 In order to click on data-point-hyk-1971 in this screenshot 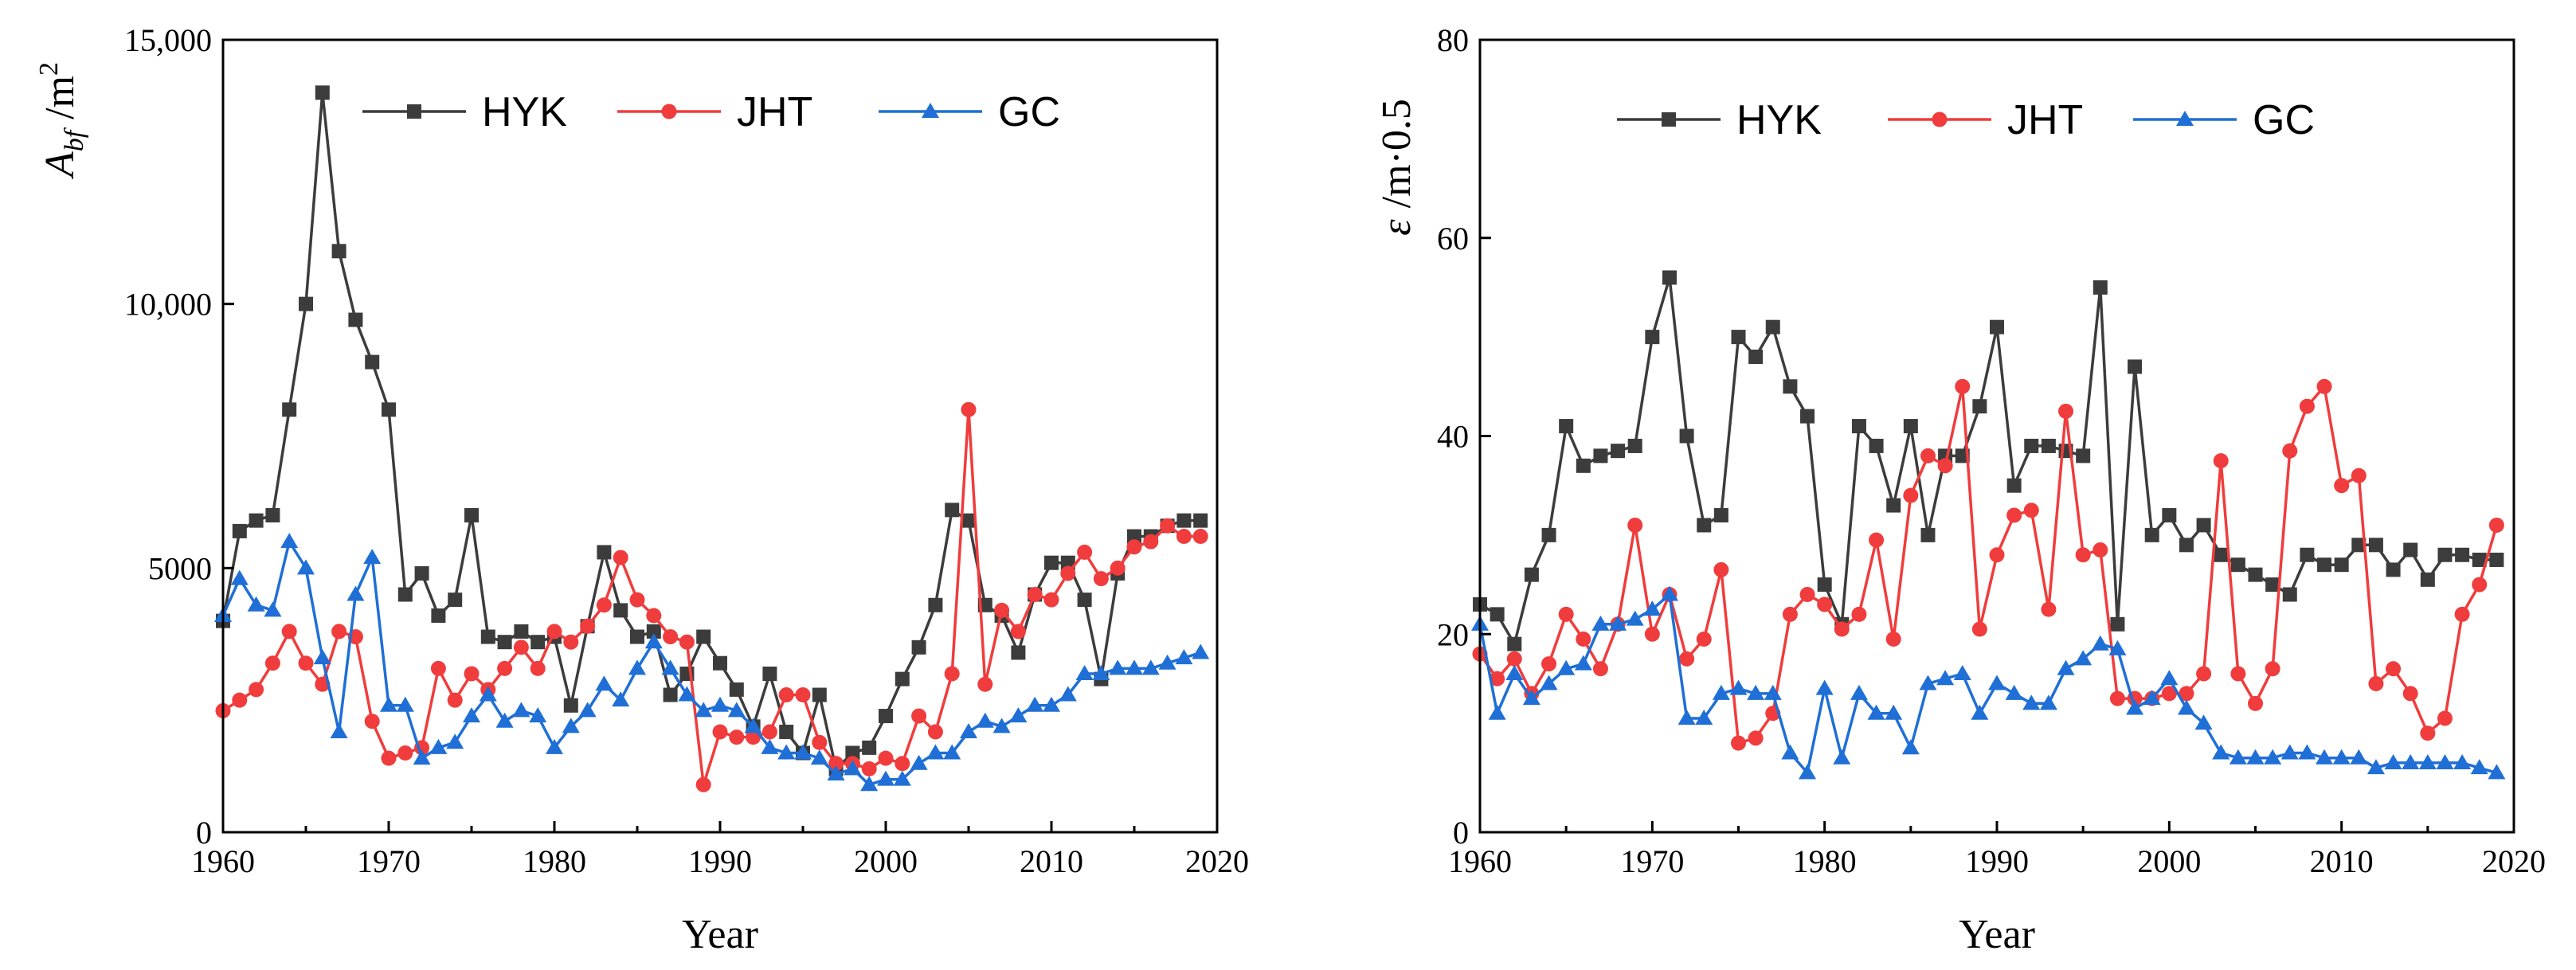, I will do `click(405, 594)`.